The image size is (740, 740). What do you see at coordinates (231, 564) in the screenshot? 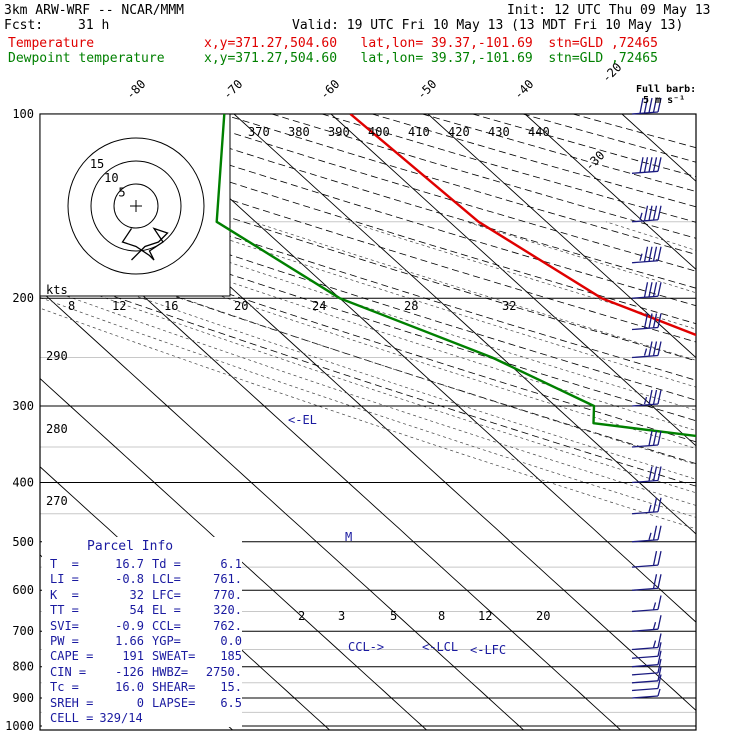
I see `parcel-param-value: 6.1` at bounding box center [231, 564].